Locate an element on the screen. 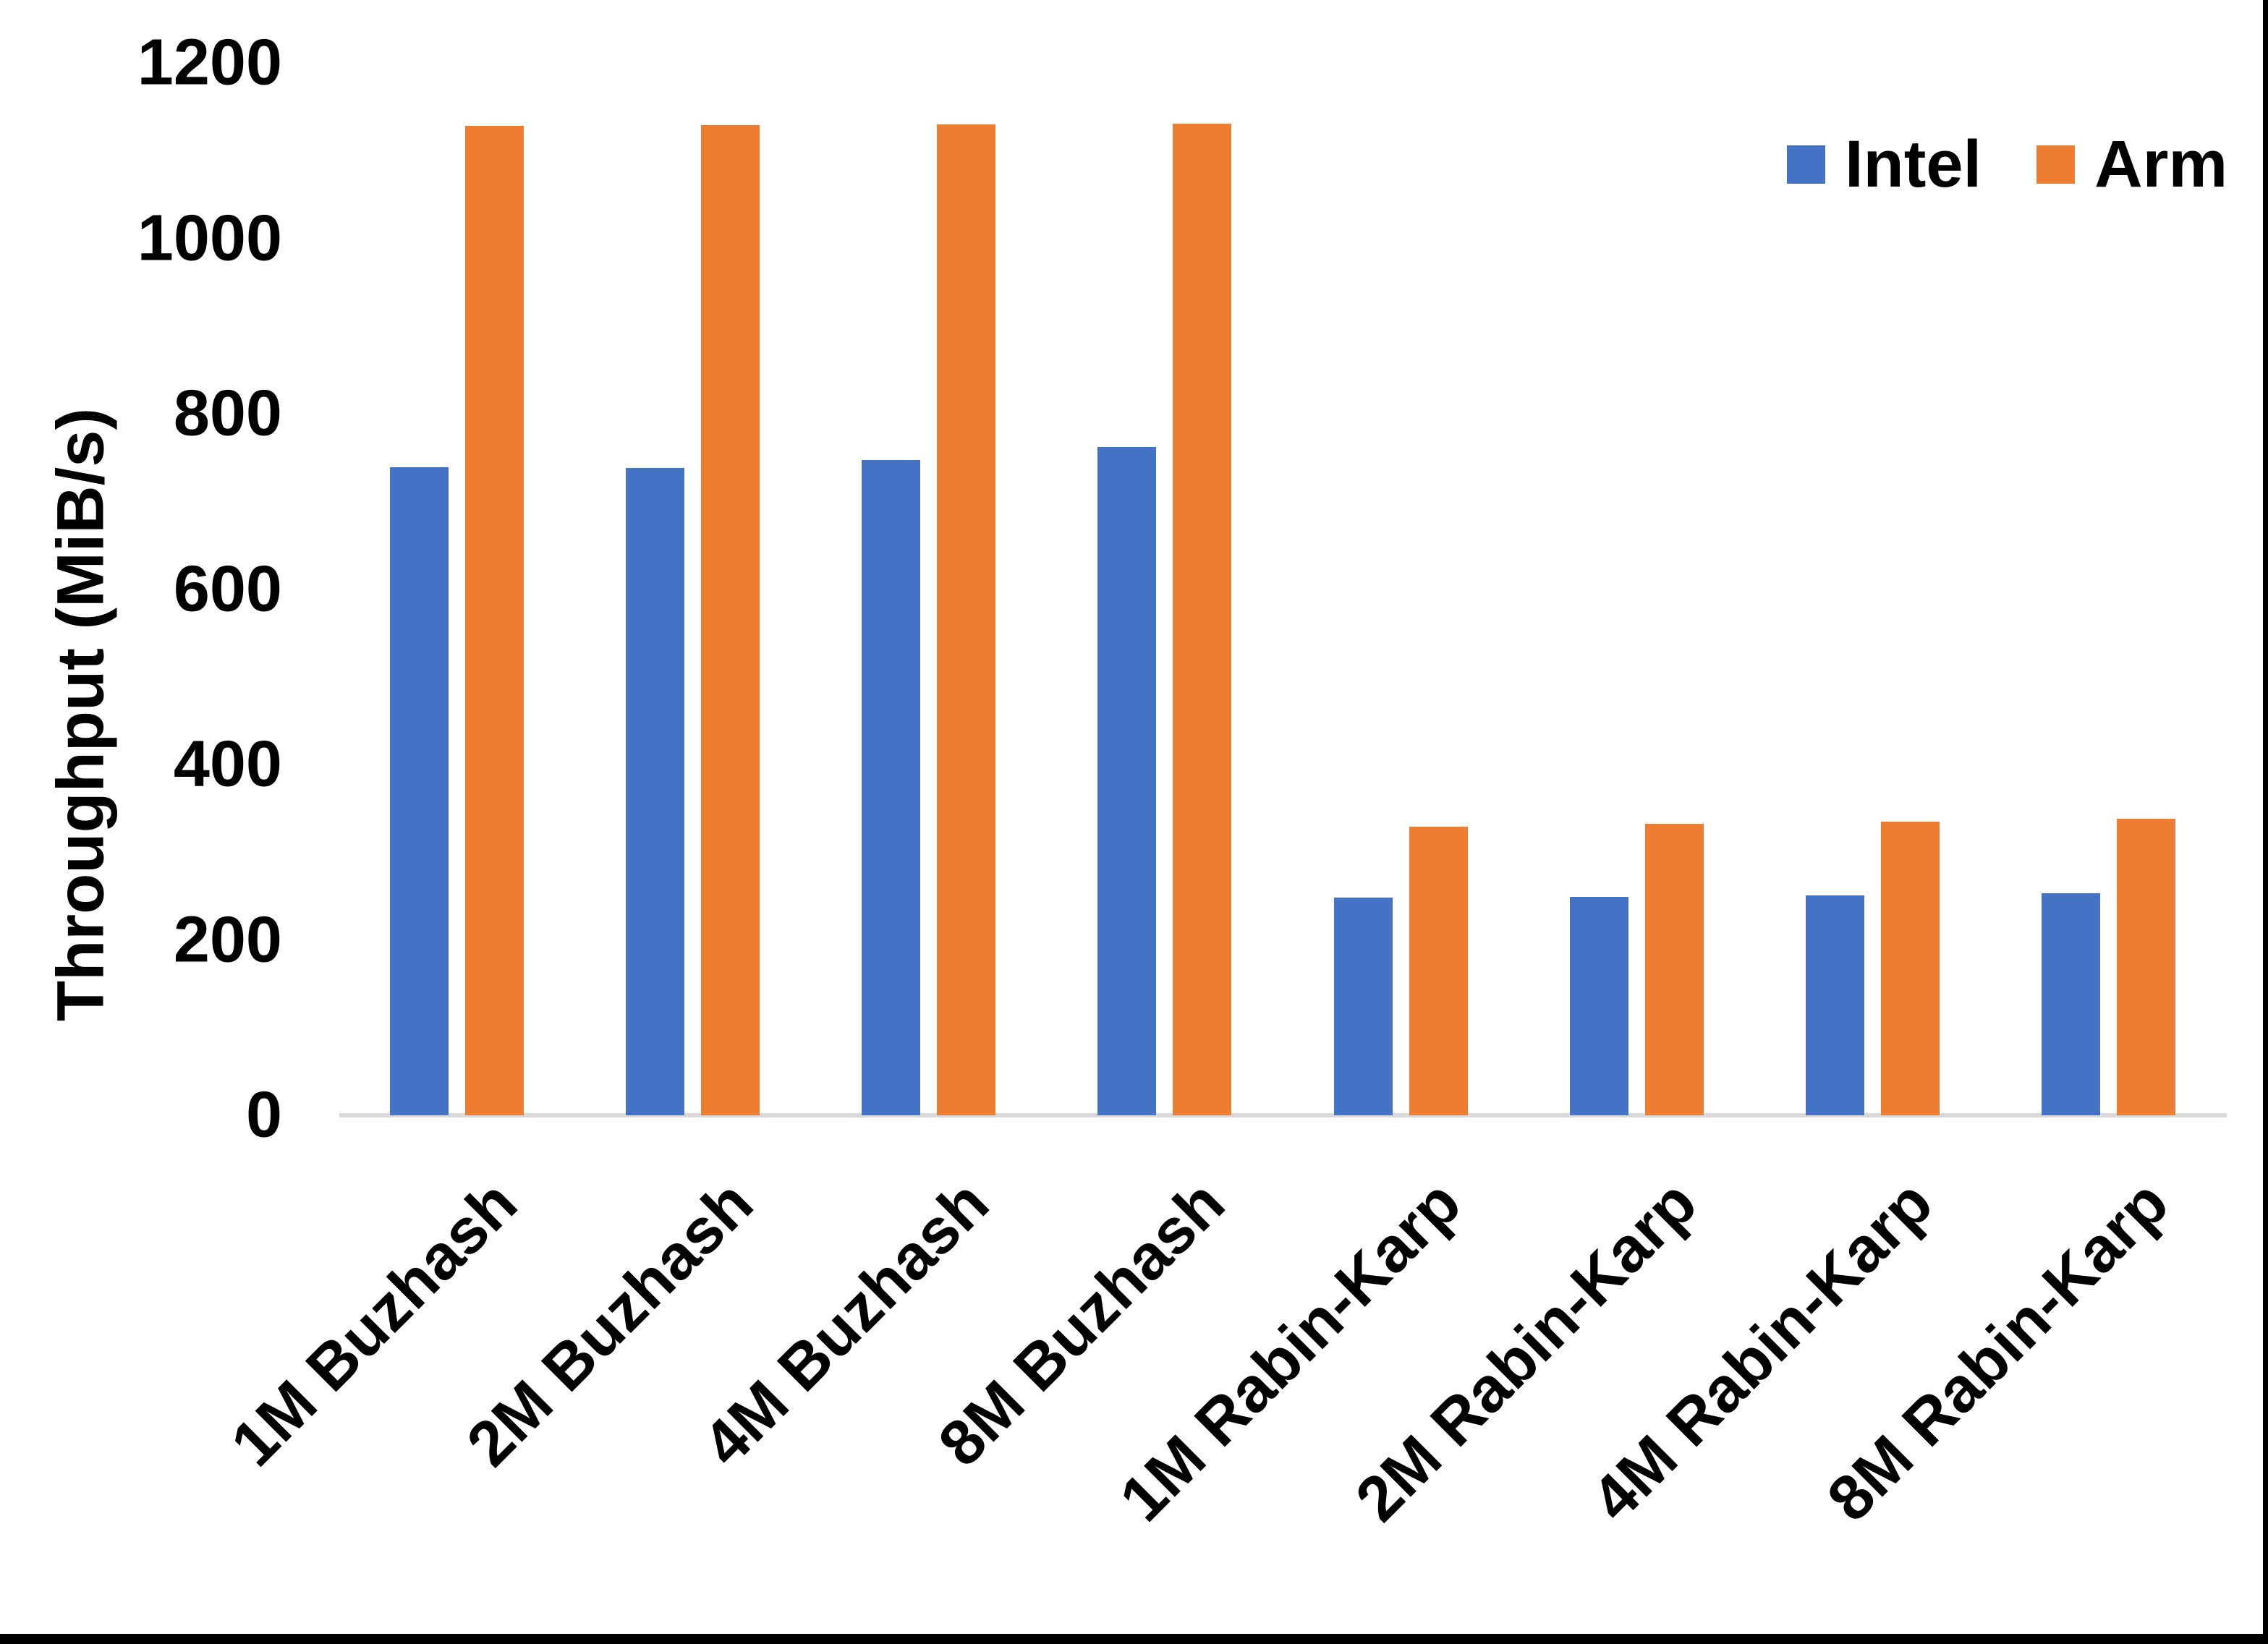 This screenshot has height=1644, width=2268. y-tick-label: 1200 is located at coordinates (209, 62).